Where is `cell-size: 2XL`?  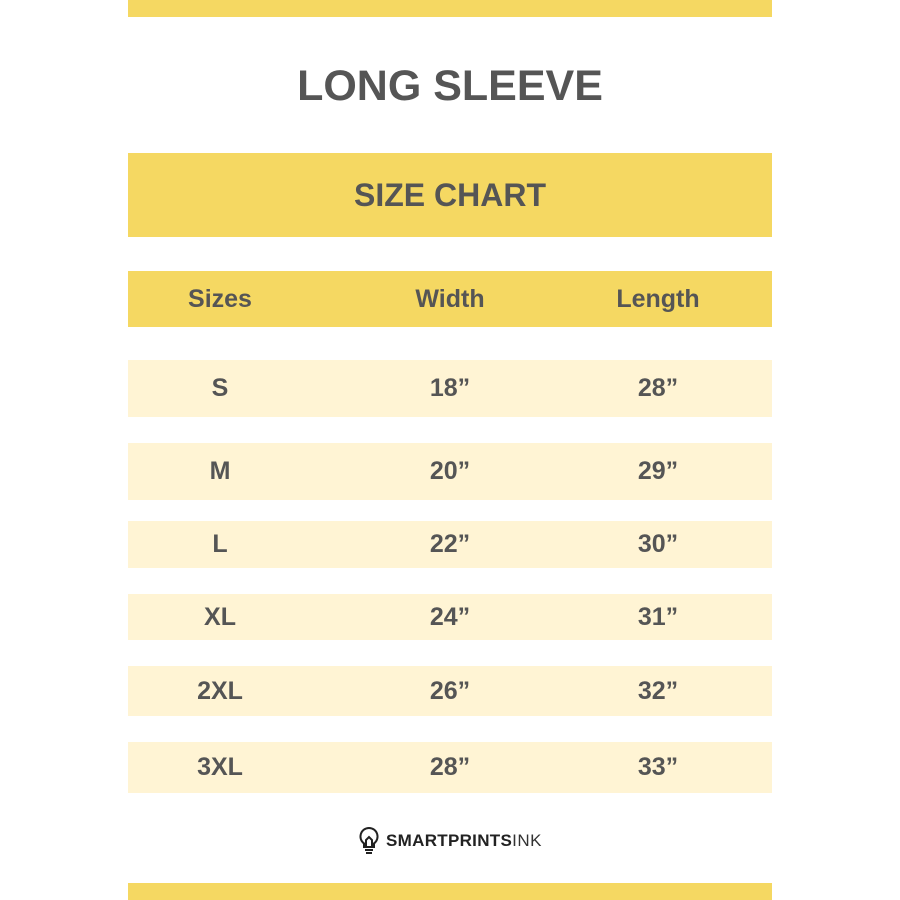 cell-size: 2XL is located at coordinates (220, 690).